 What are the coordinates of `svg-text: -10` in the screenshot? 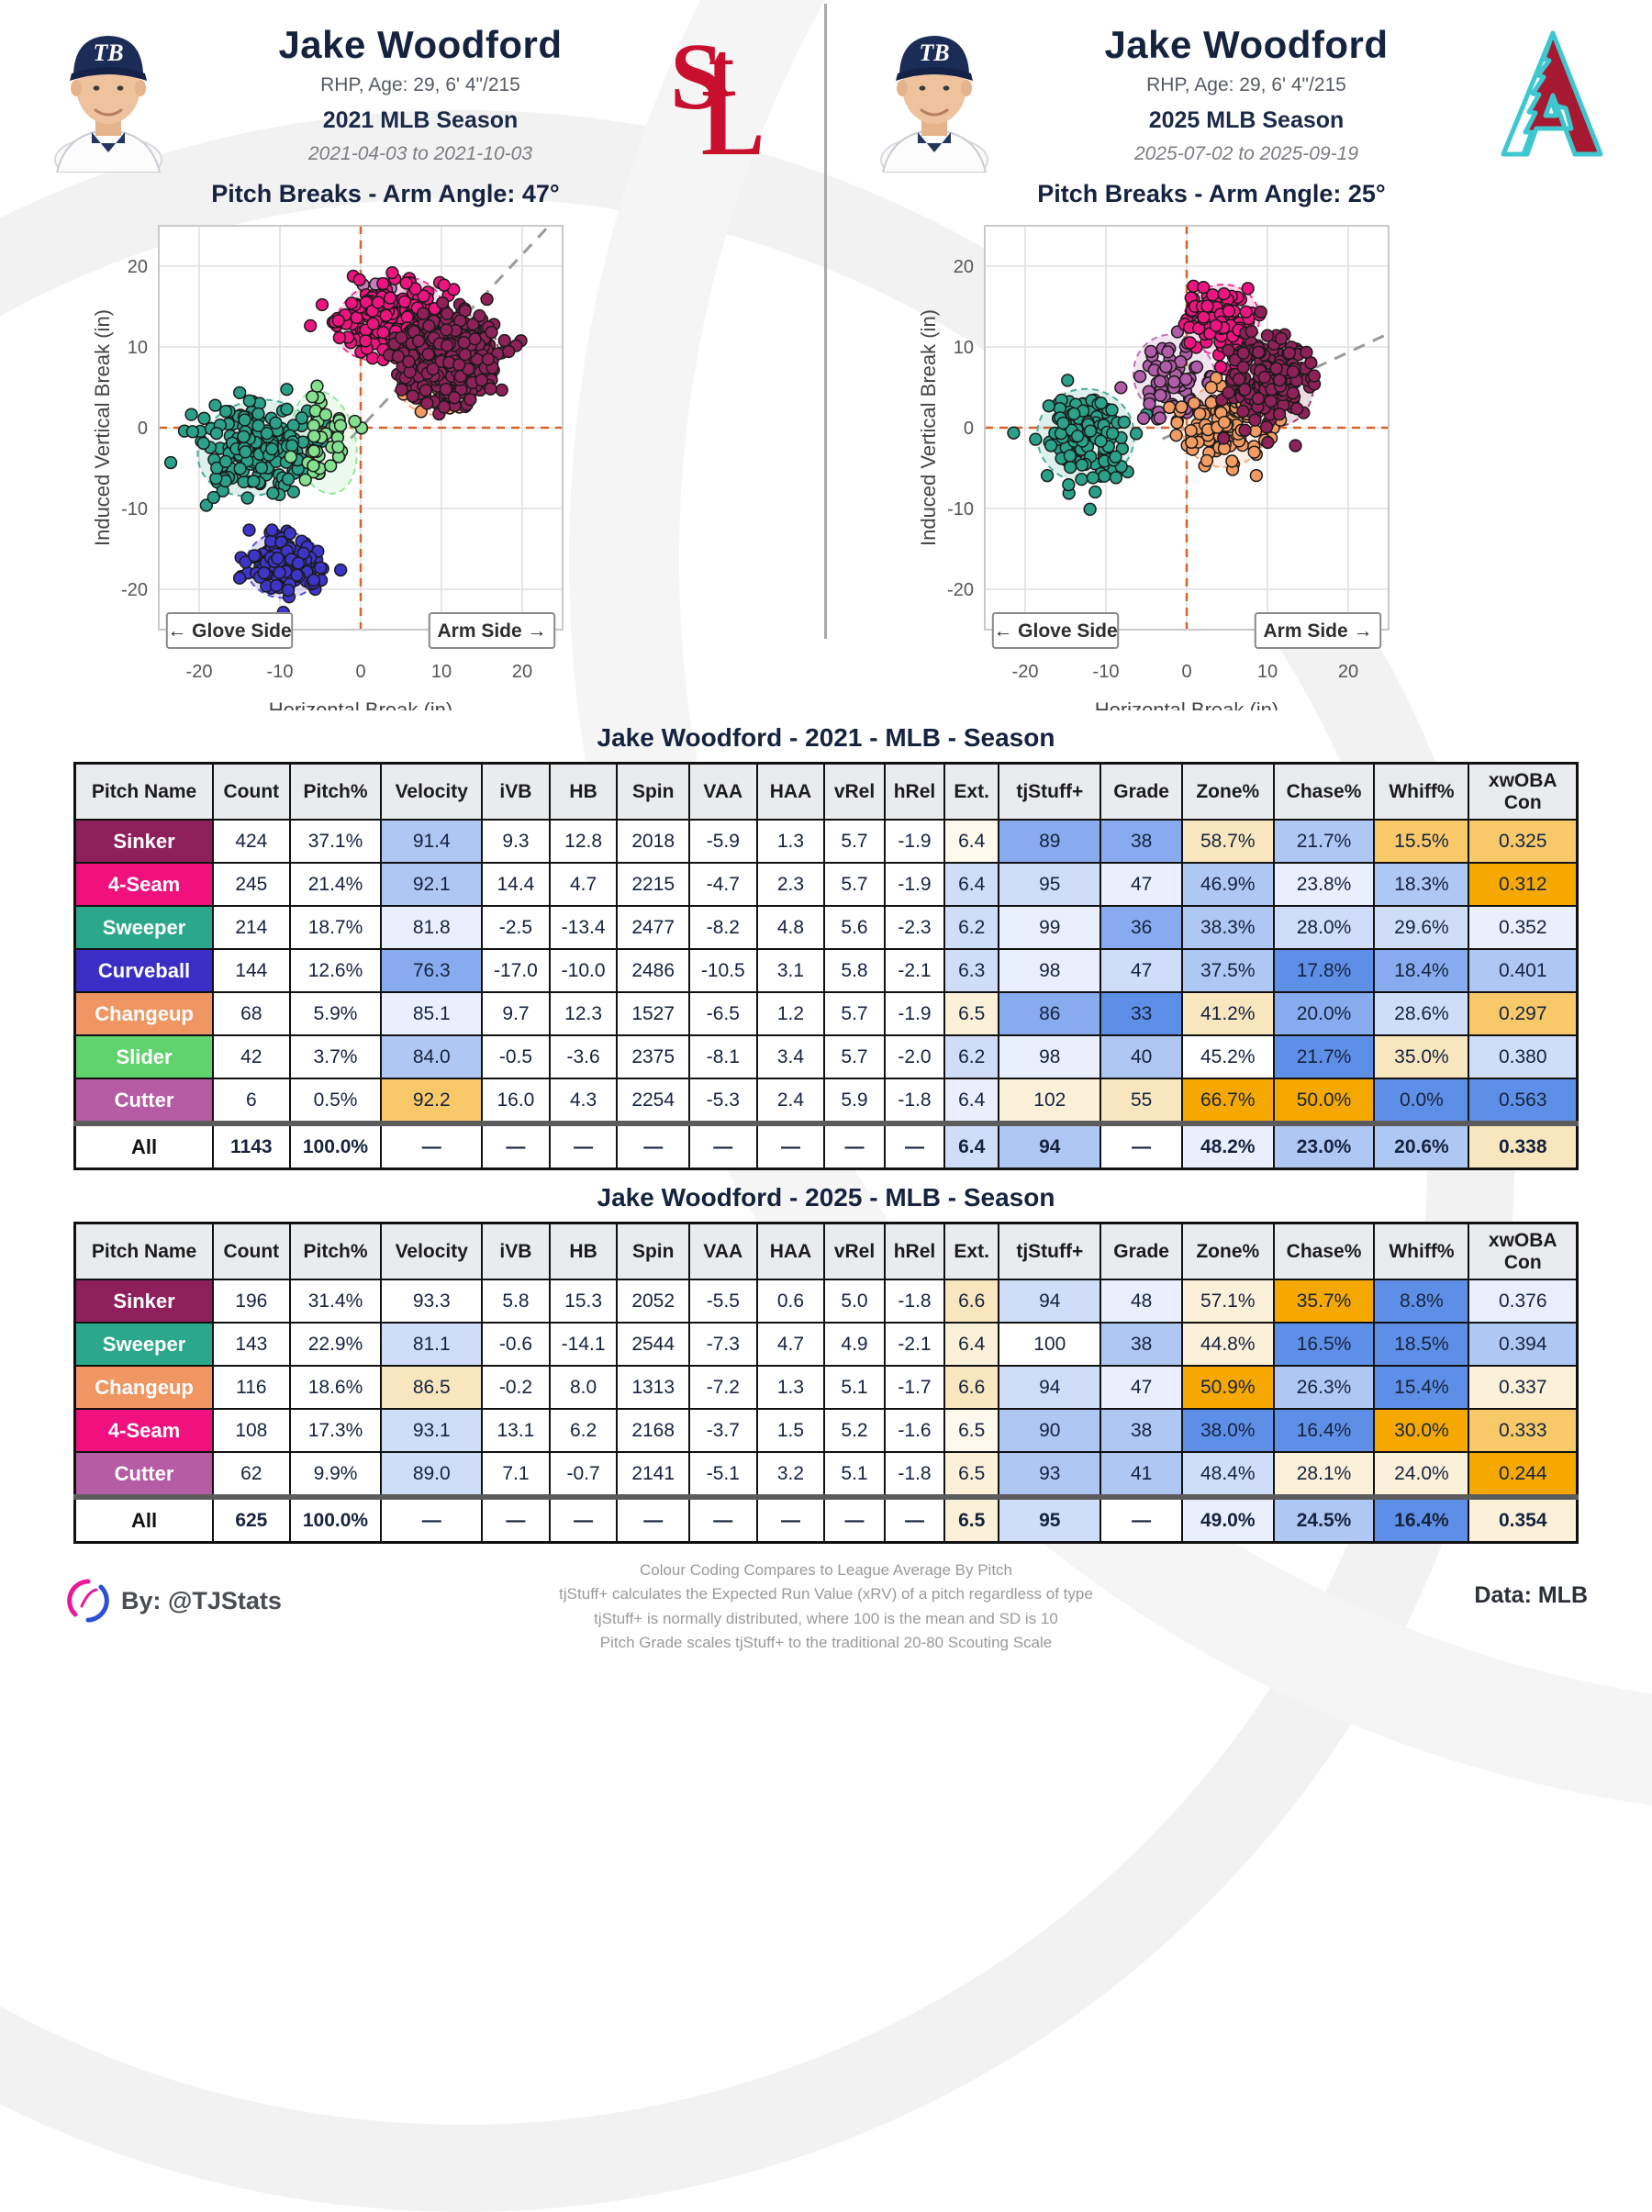 It's located at (961, 509).